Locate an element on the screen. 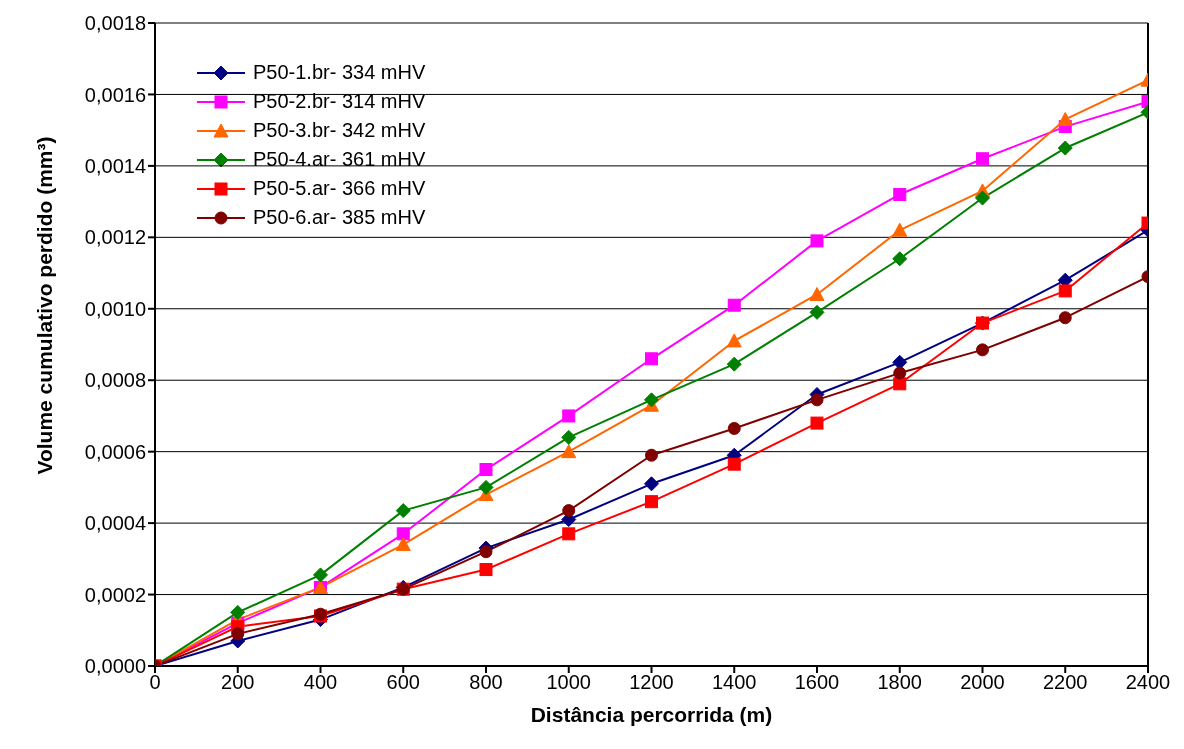 This screenshot has width=1184, height=749. y-tick-label: 0,0010 is located at coordinates (115, 308).